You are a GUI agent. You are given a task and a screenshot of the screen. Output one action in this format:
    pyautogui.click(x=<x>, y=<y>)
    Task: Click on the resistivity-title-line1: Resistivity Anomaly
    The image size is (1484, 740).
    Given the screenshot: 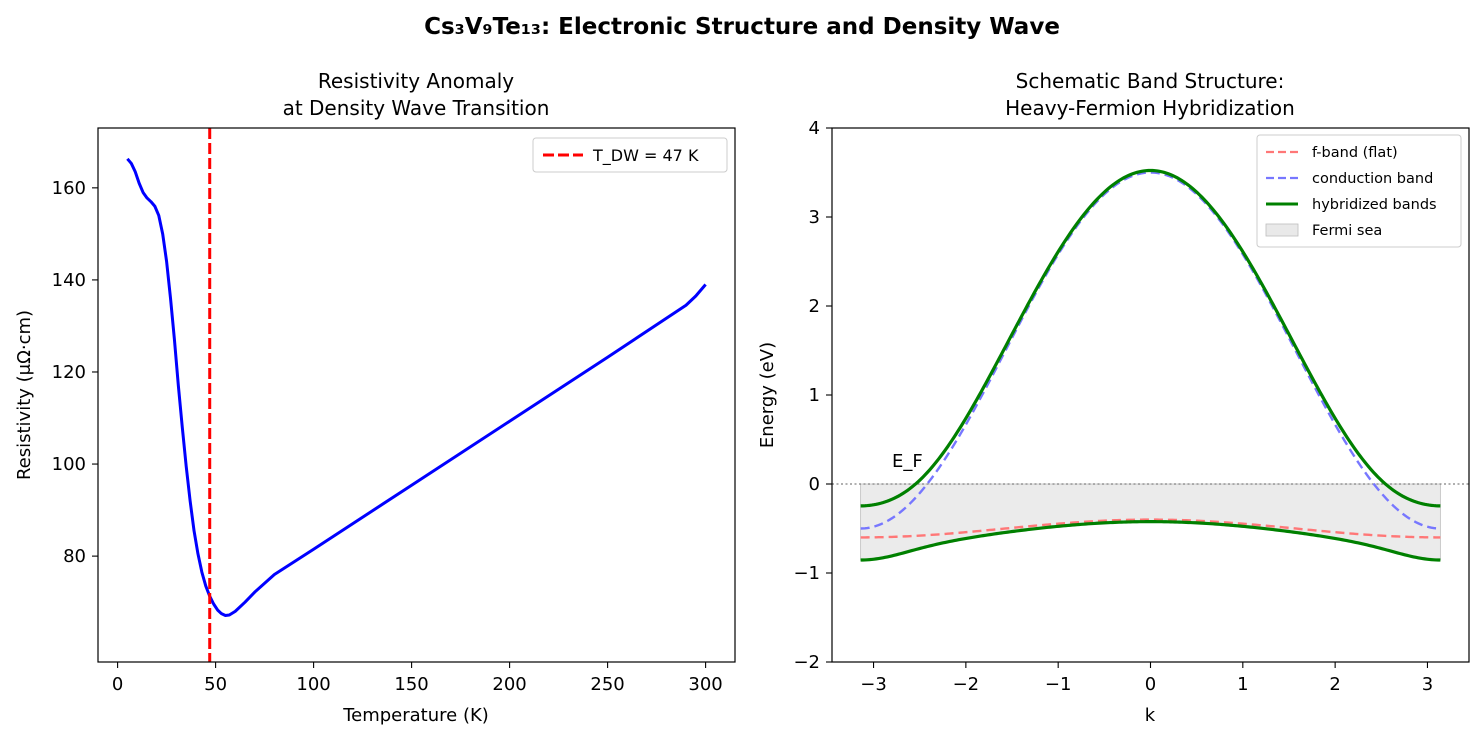 What is the action you would take?
    pyautogui.click(x=416, y=81)
    